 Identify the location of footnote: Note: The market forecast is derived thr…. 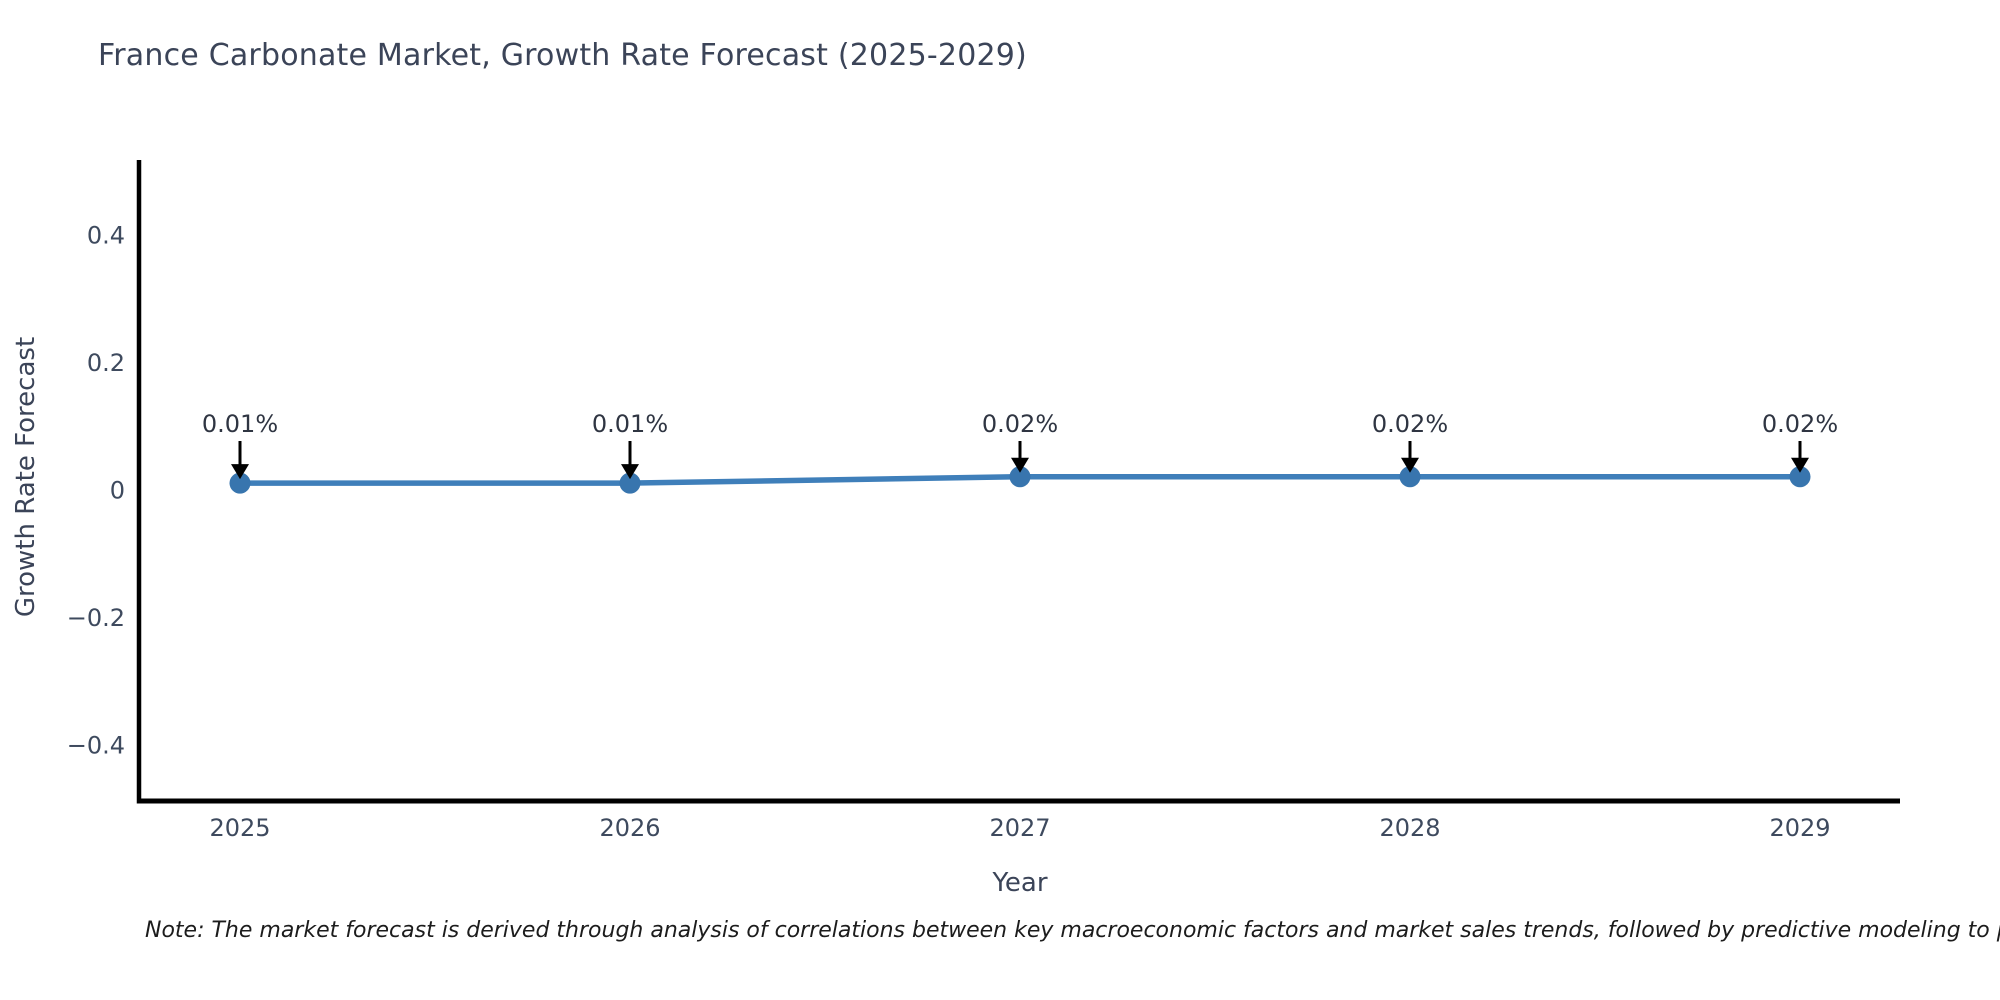
(1072, 930).